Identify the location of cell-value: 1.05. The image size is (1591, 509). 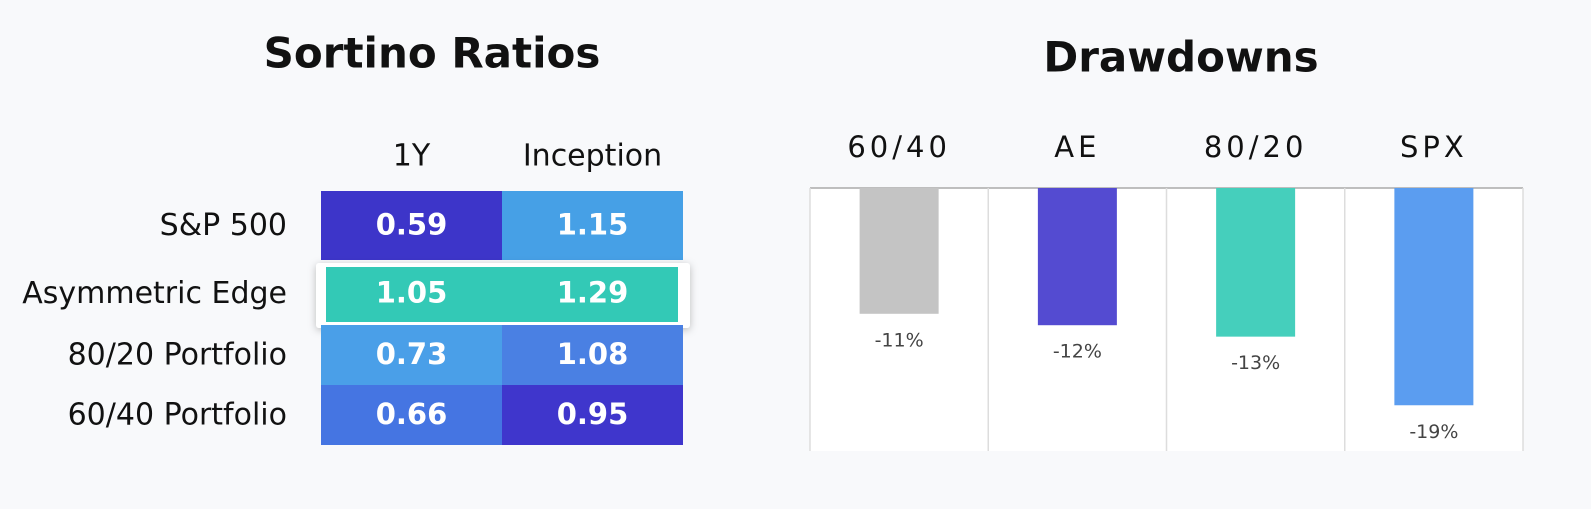
(412, 293).